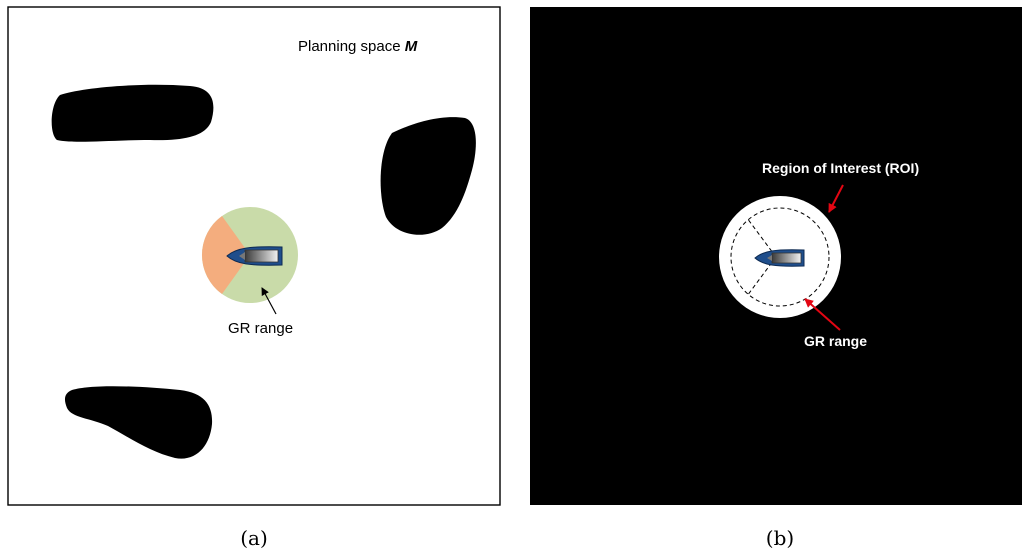 The width and height of the screenshot is (1029, 554). I want to click on gr-range-label: GR range, so click(260, 328).